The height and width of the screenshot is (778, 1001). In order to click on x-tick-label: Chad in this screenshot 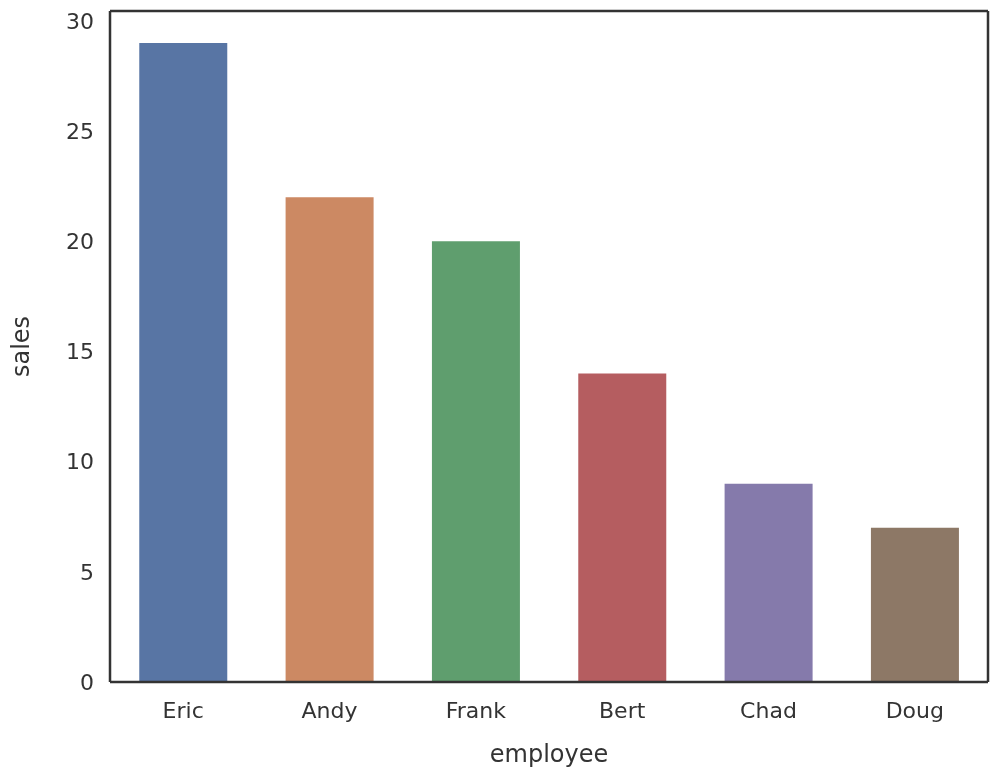, I will do `click(768, 710)`.